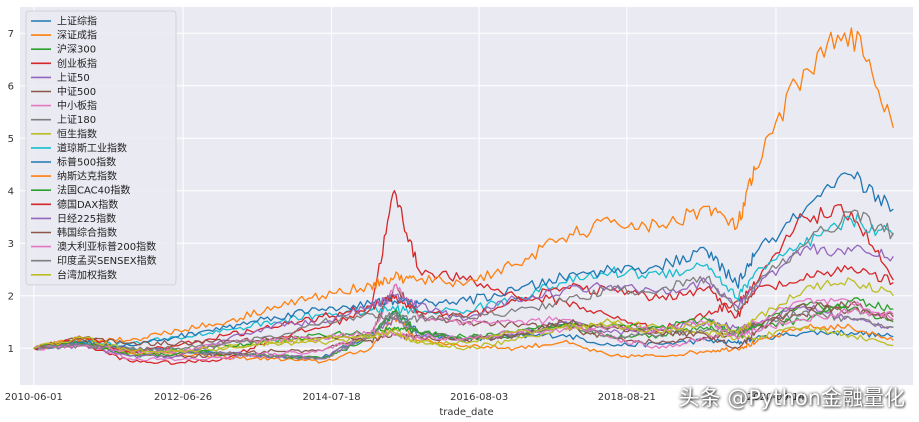 This screenshot has height=422, width=919. I want to click on legend-box, so click(101, 148).